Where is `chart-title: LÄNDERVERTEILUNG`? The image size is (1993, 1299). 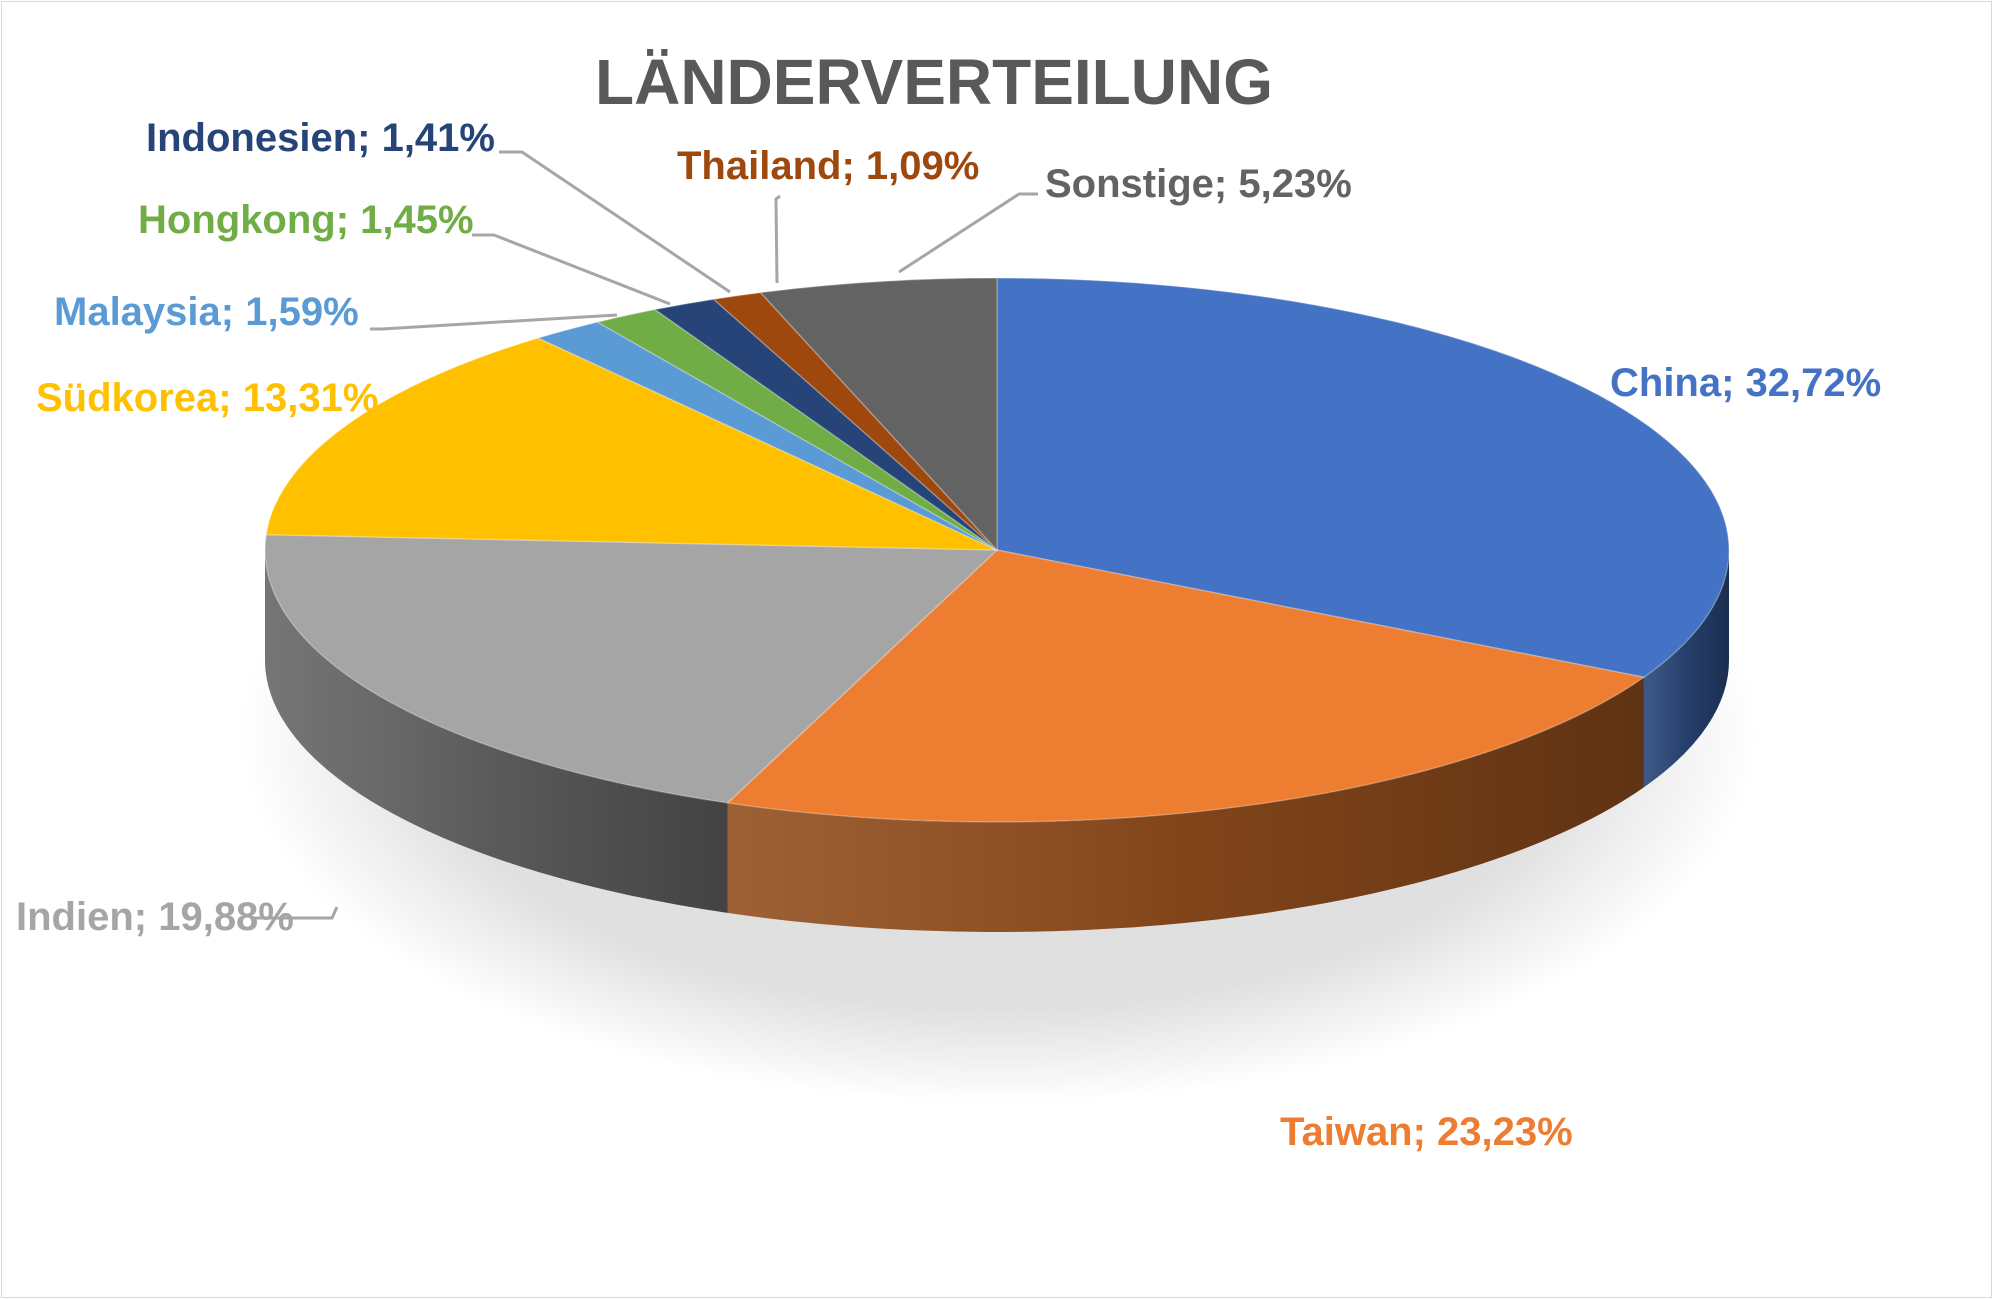 chart-title: LÄNDERVERTEILUNG is located at coordinates (934, 82).